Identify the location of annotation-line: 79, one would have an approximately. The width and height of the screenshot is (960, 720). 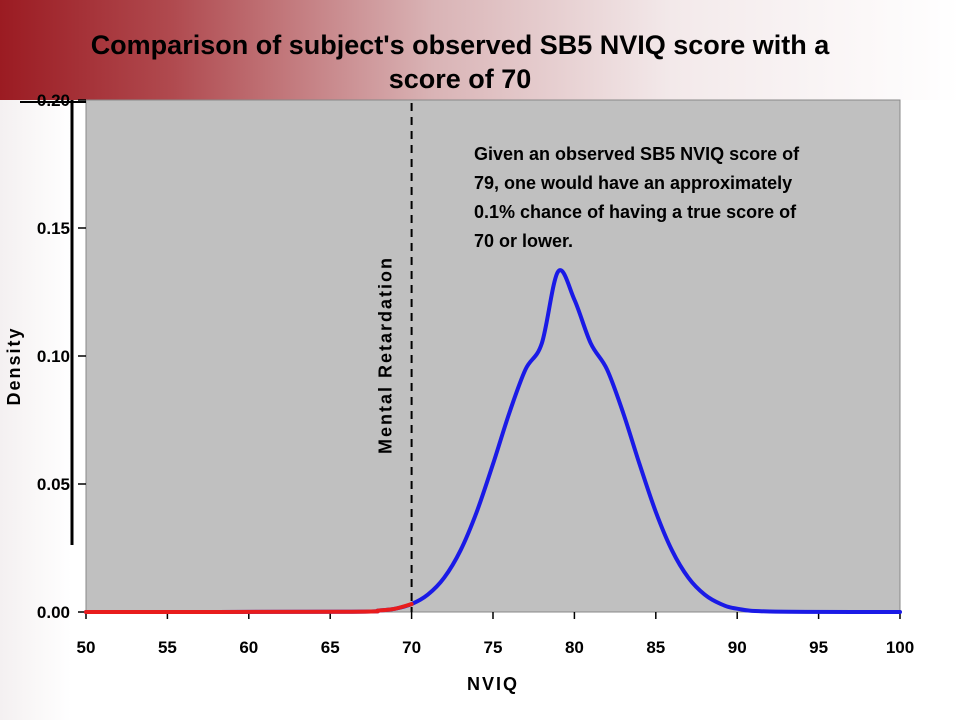
(633, 183).